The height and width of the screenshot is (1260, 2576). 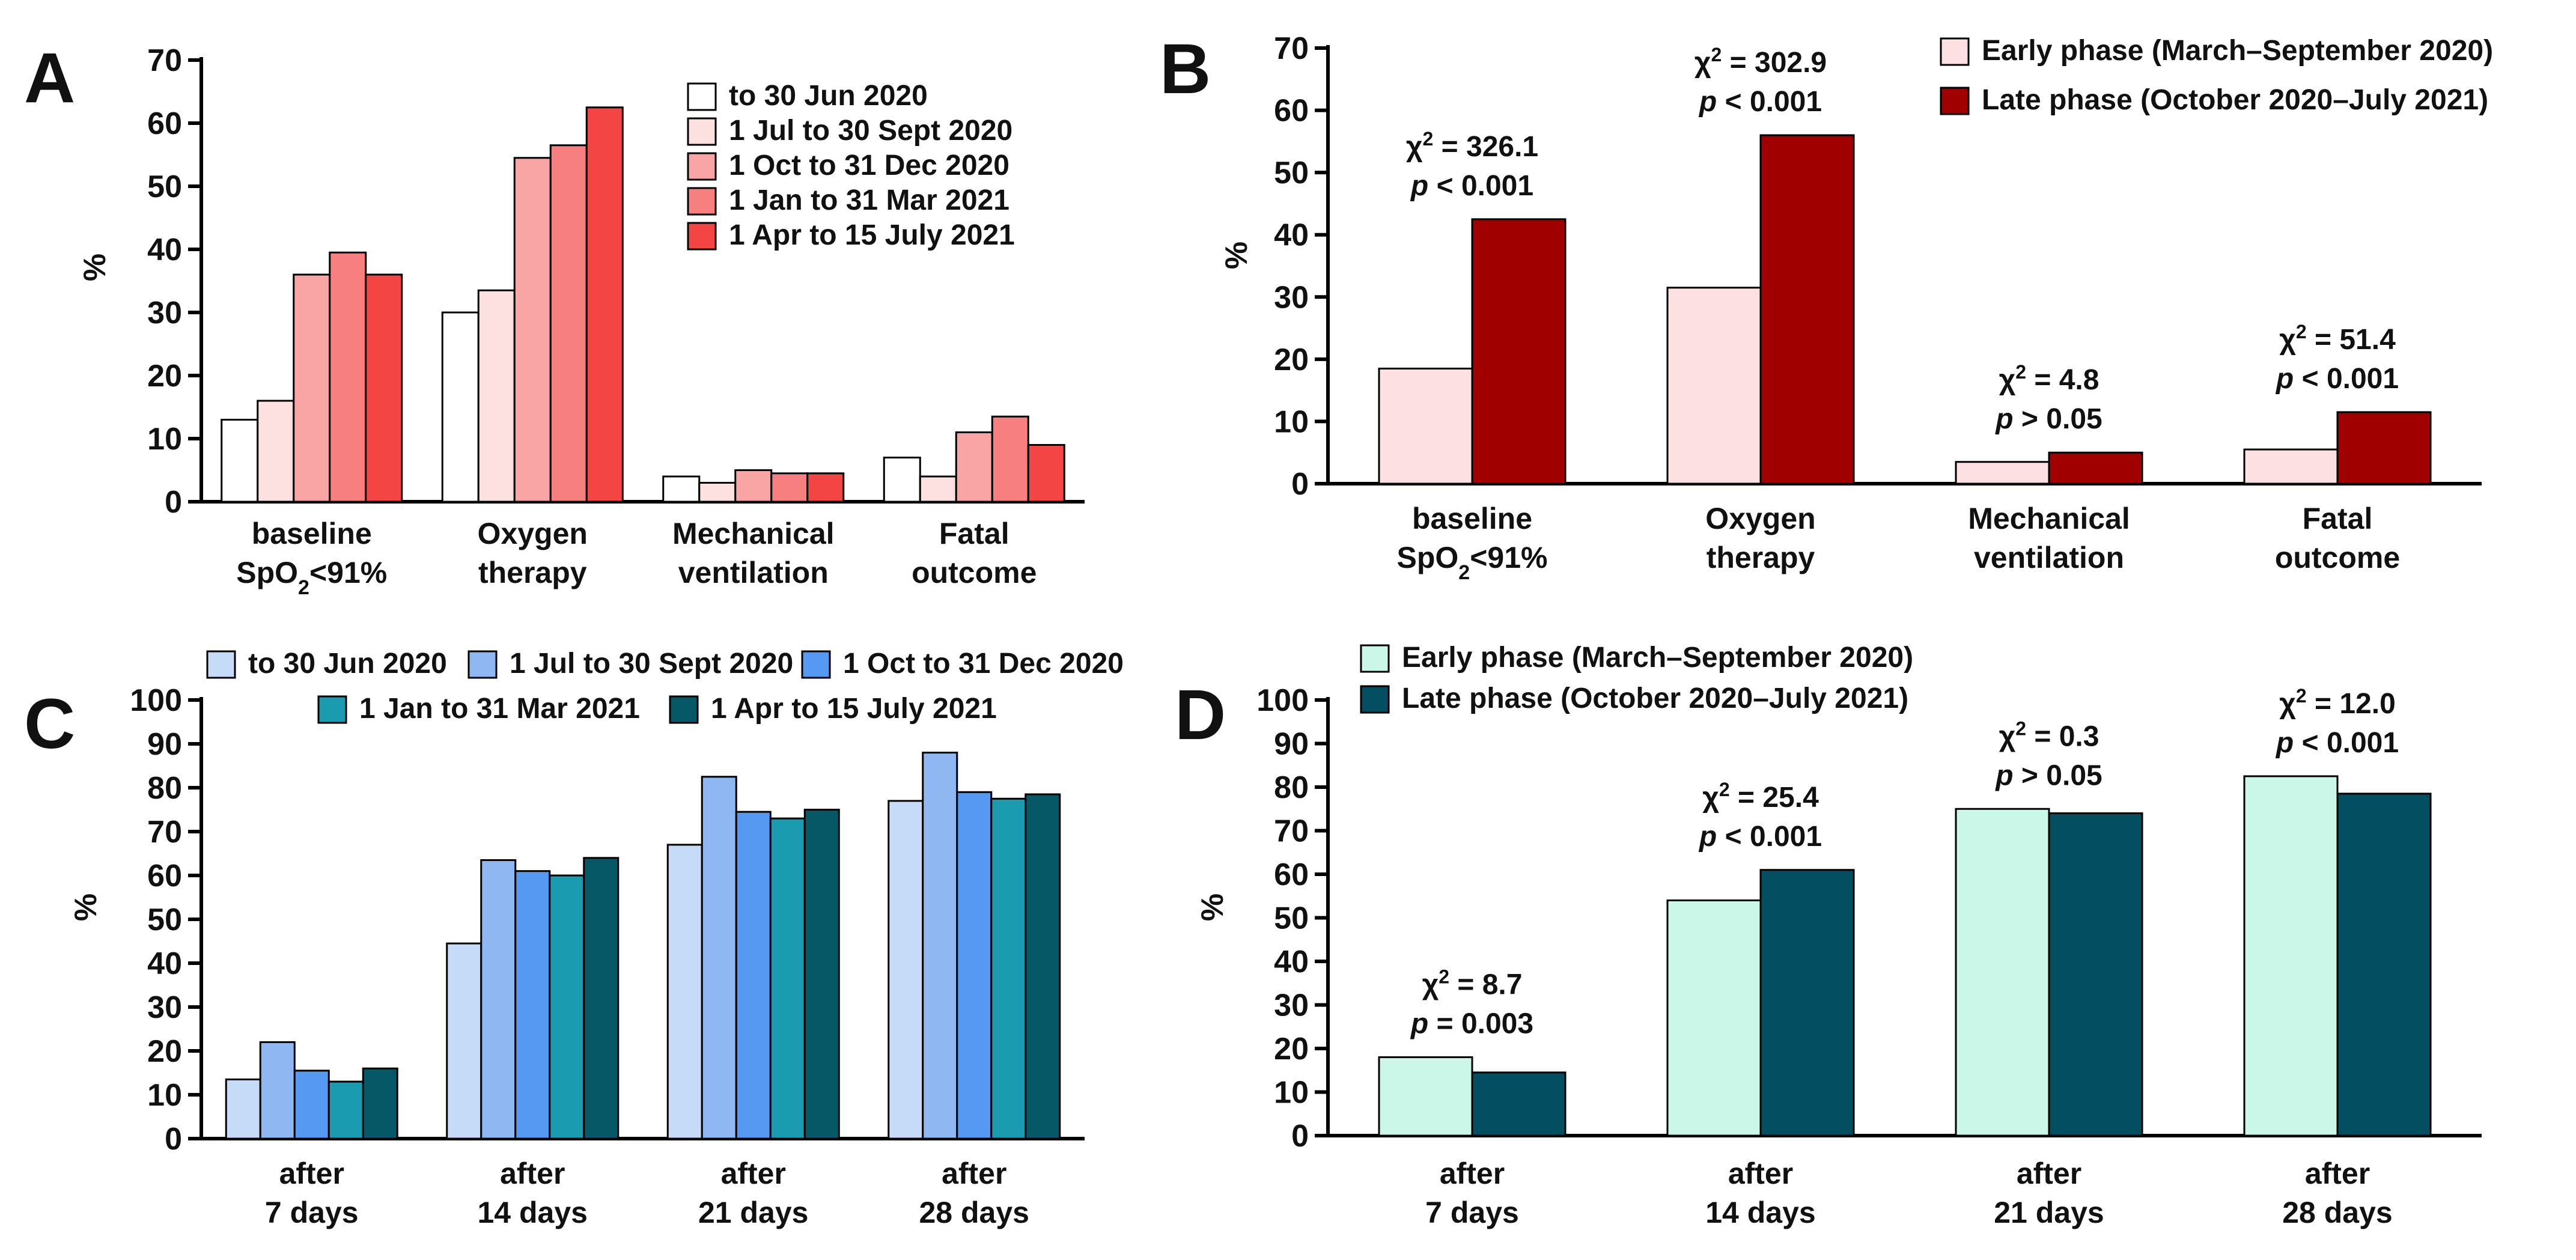 I want to click on chi-square-annotation: χ2 = 302.9, so click(x=1760, y=62).